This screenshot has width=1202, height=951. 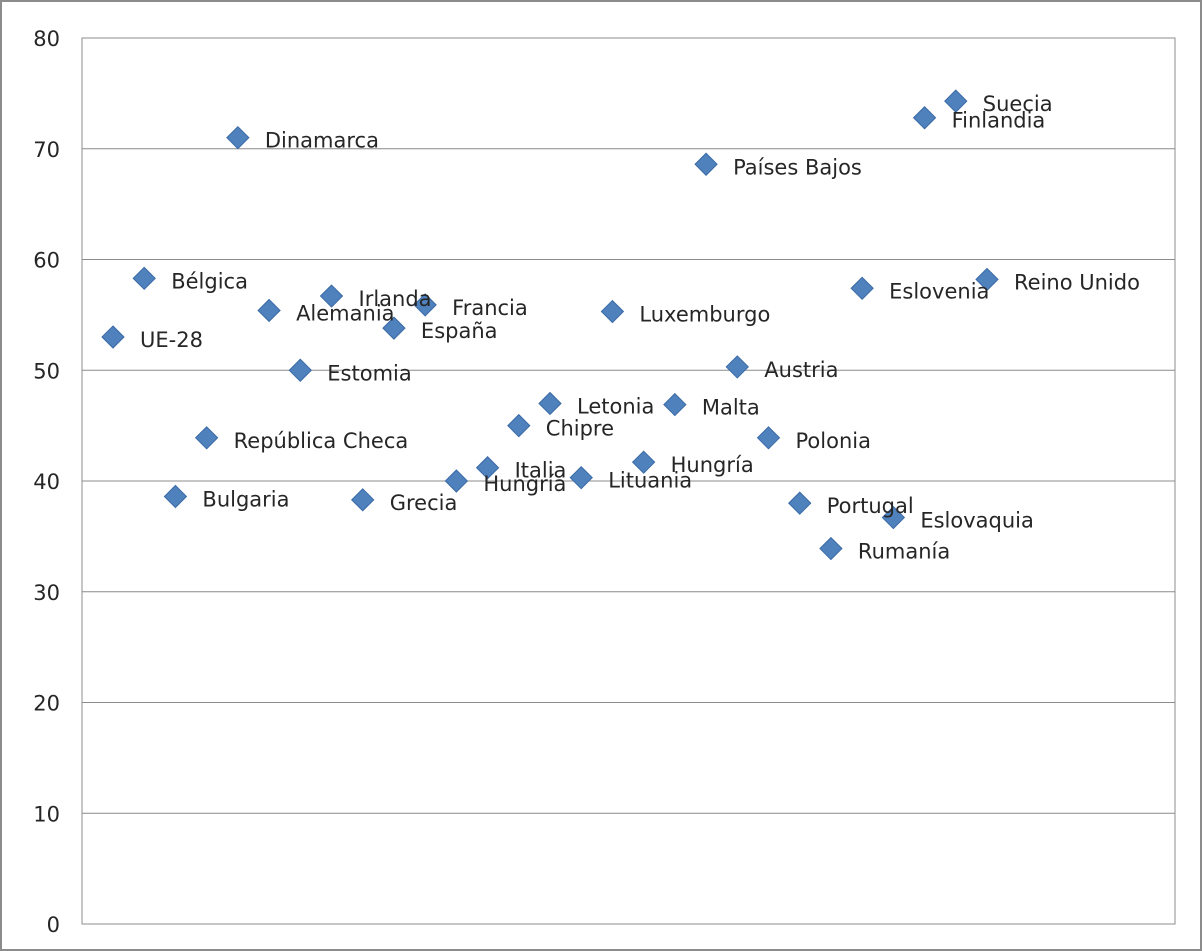 I want to click on point-label: España, so click(x=459, y=331).